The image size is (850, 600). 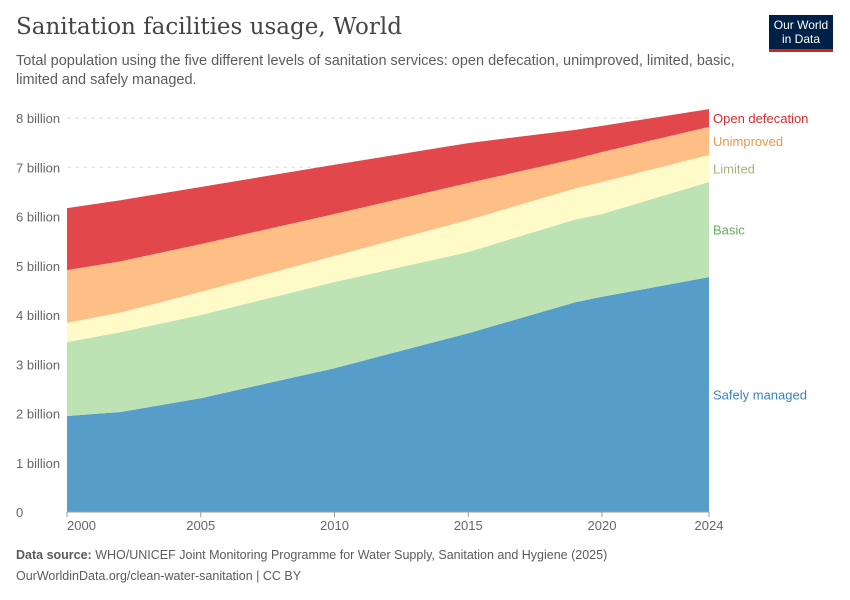 What do you see at coordinates (334, 525) in the screenshot?
I see `x-tick-label: 2010` at bounding box center [334, 525].